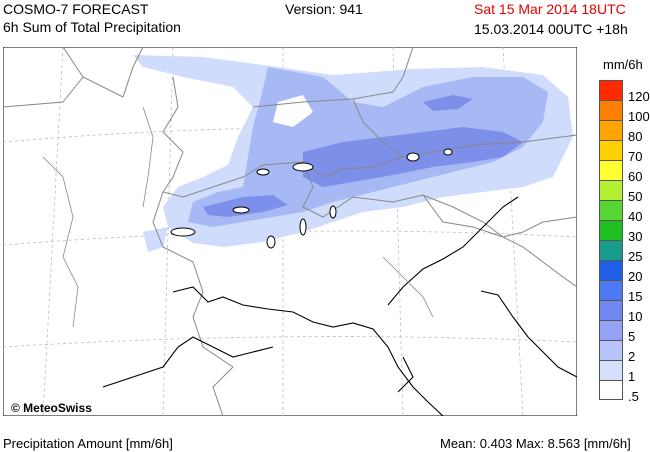 This screenshot has height=452, width=650. Describe the element at coordinates (639, 96) in the screenshot. I see `legend-tick-label: 120` at that location.